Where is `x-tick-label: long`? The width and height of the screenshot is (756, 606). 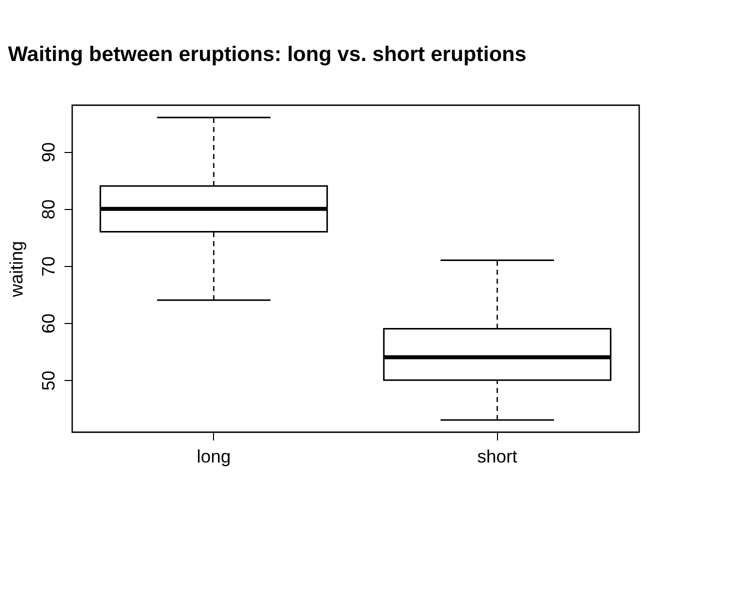 x-tick-label: long is located at coordinates (213, 456).